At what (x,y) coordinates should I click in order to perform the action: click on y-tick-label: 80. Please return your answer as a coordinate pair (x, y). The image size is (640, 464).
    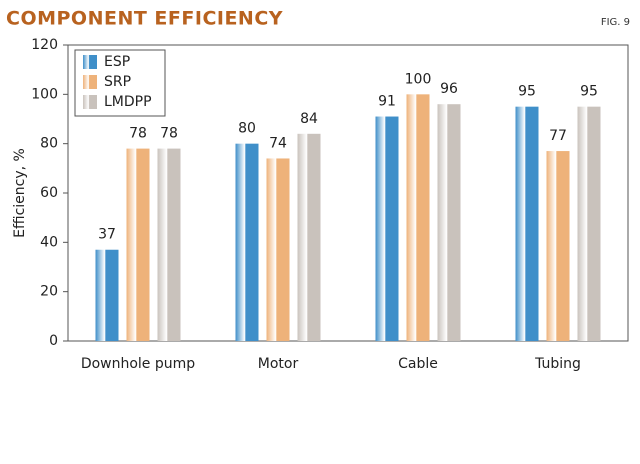
    Looking at the image, I should click on (49, 144).